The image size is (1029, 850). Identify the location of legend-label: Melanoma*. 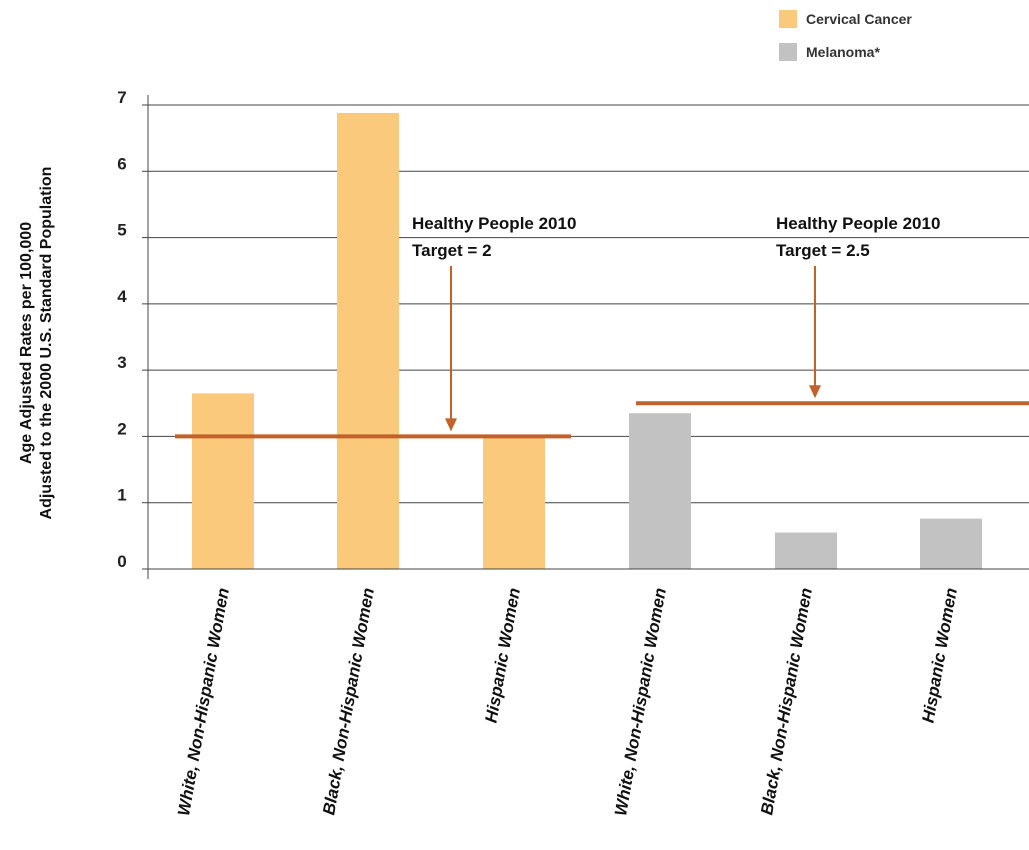
(843, 52).